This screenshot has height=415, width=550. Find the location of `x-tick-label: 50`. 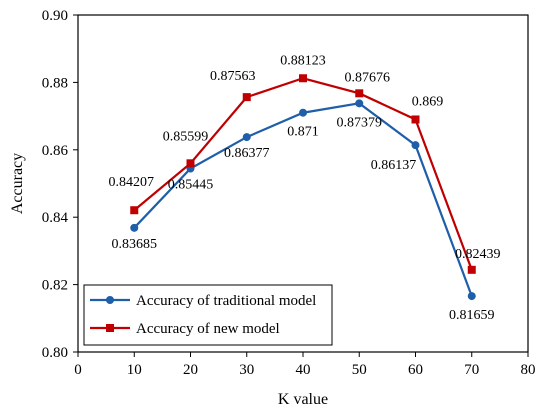

x-tick-label: 50 is located at coordinates (359, 370).